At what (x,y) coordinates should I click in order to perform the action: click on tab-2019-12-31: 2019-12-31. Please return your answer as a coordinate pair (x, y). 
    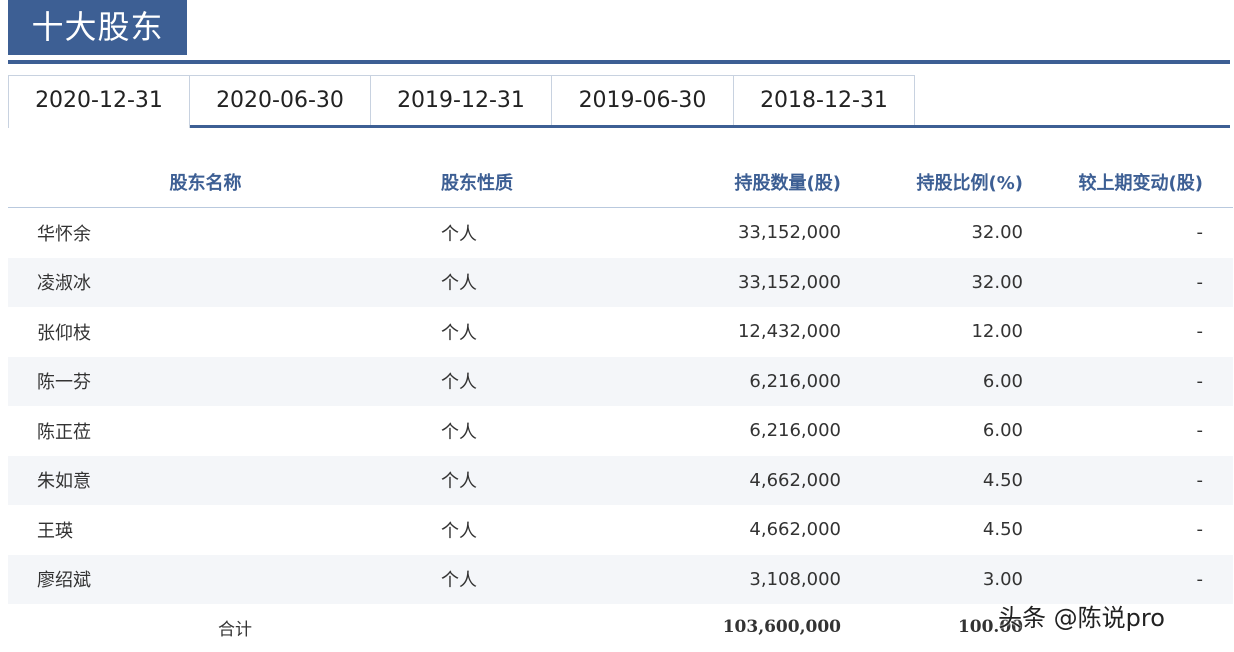
    Looking at the image, I should click on (461, 100).